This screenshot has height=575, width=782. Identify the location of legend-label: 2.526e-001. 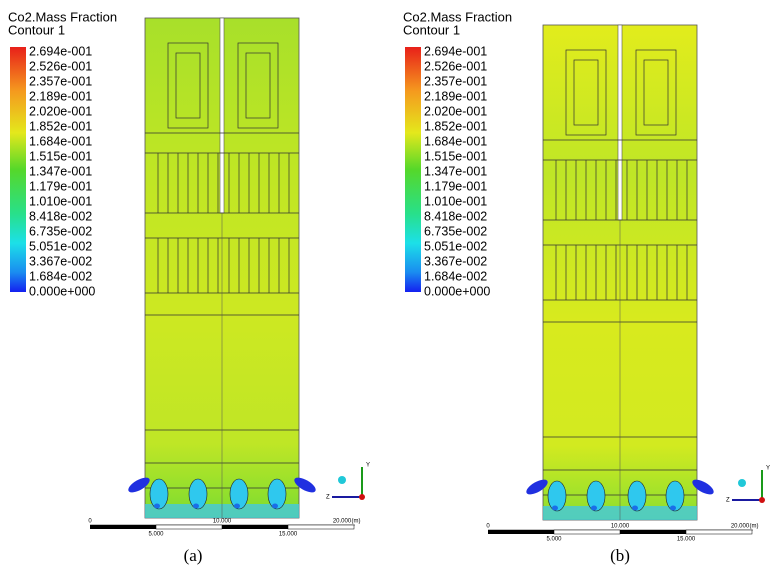
(60, 66).